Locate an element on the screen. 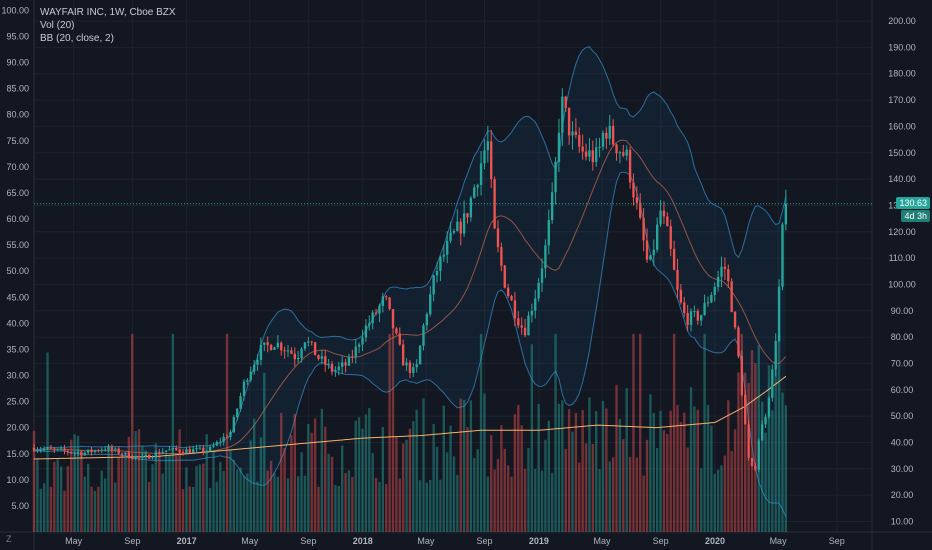  right-axis-tick-label: 50.00 is located at coordinates (902, 416).